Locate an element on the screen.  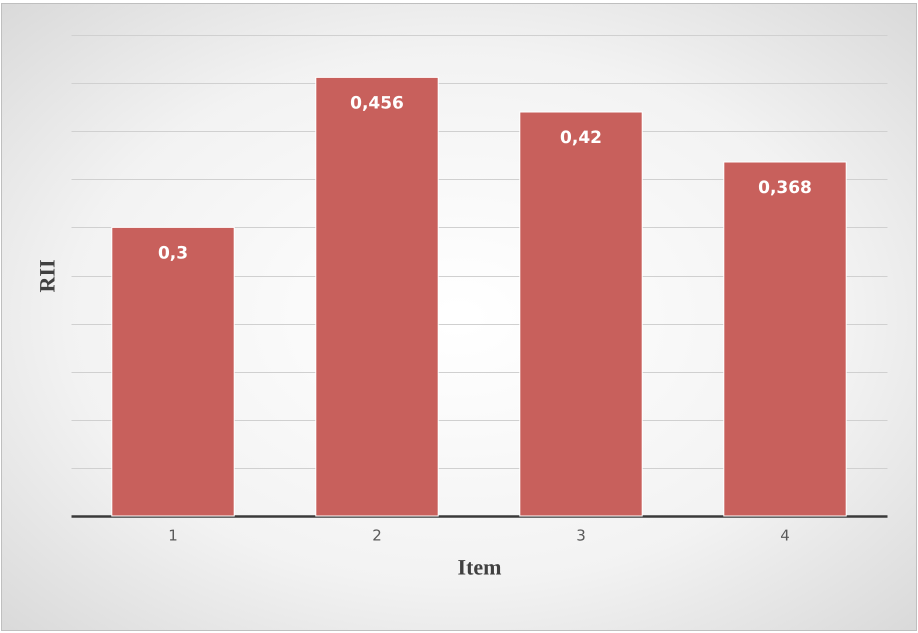
x-tick-label: 3 is located at coordinates (581, 535).